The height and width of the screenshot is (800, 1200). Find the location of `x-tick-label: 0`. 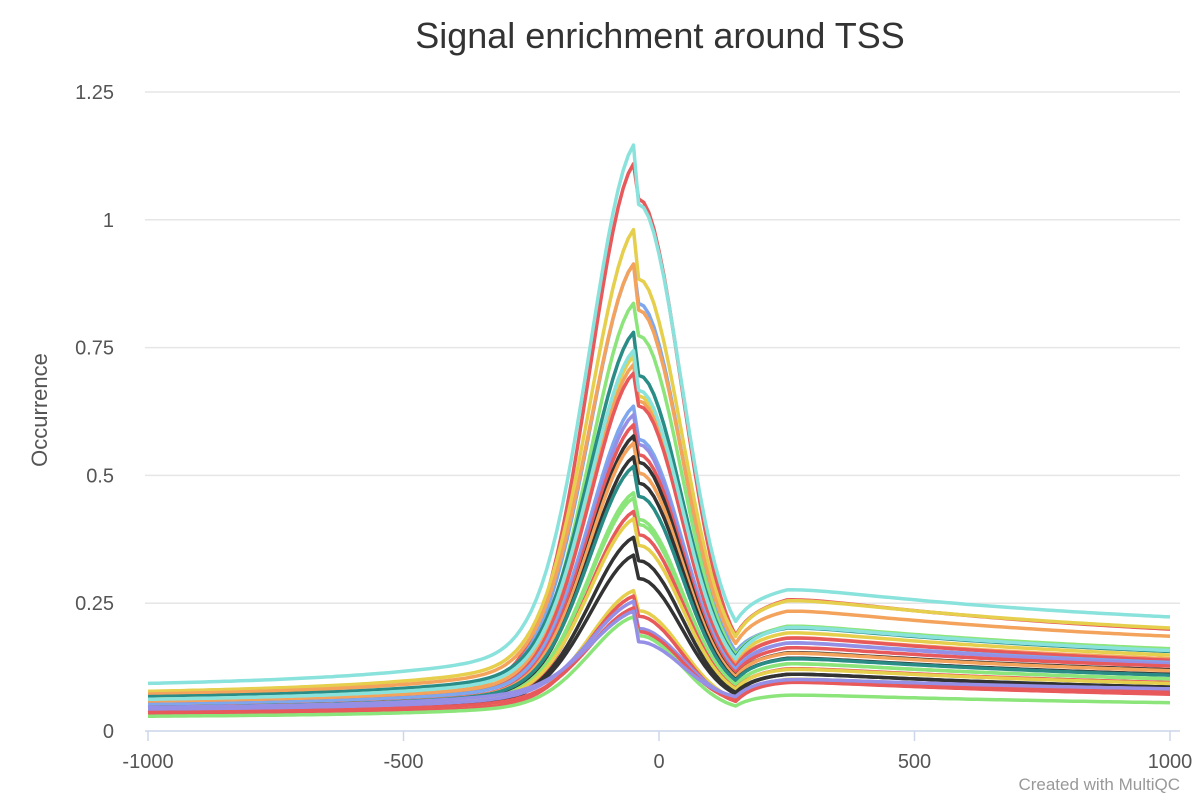

x-tick-label: 0 is located at coordinates (658, 762).